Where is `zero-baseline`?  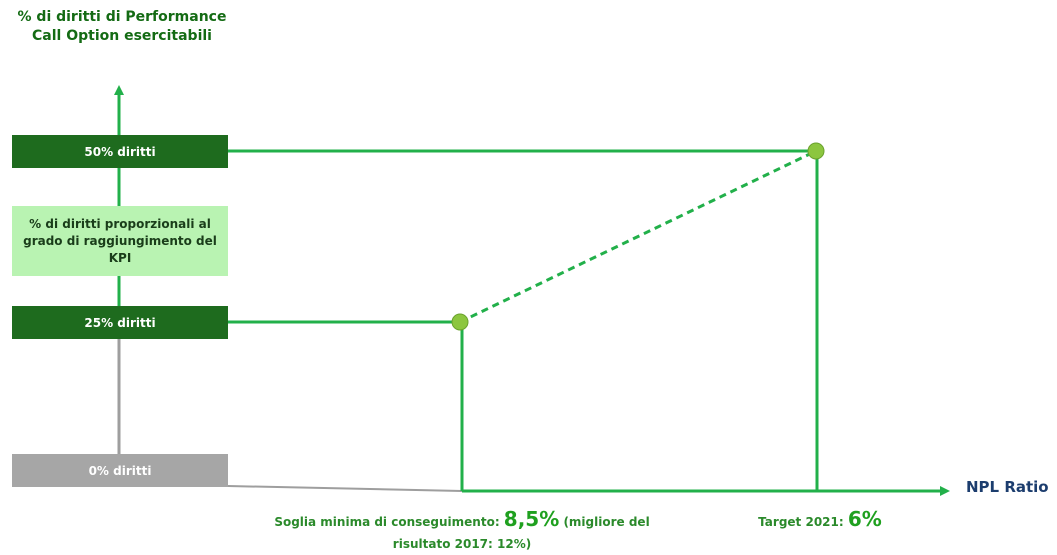
zero-baseline is located at coordinates (345, 488).